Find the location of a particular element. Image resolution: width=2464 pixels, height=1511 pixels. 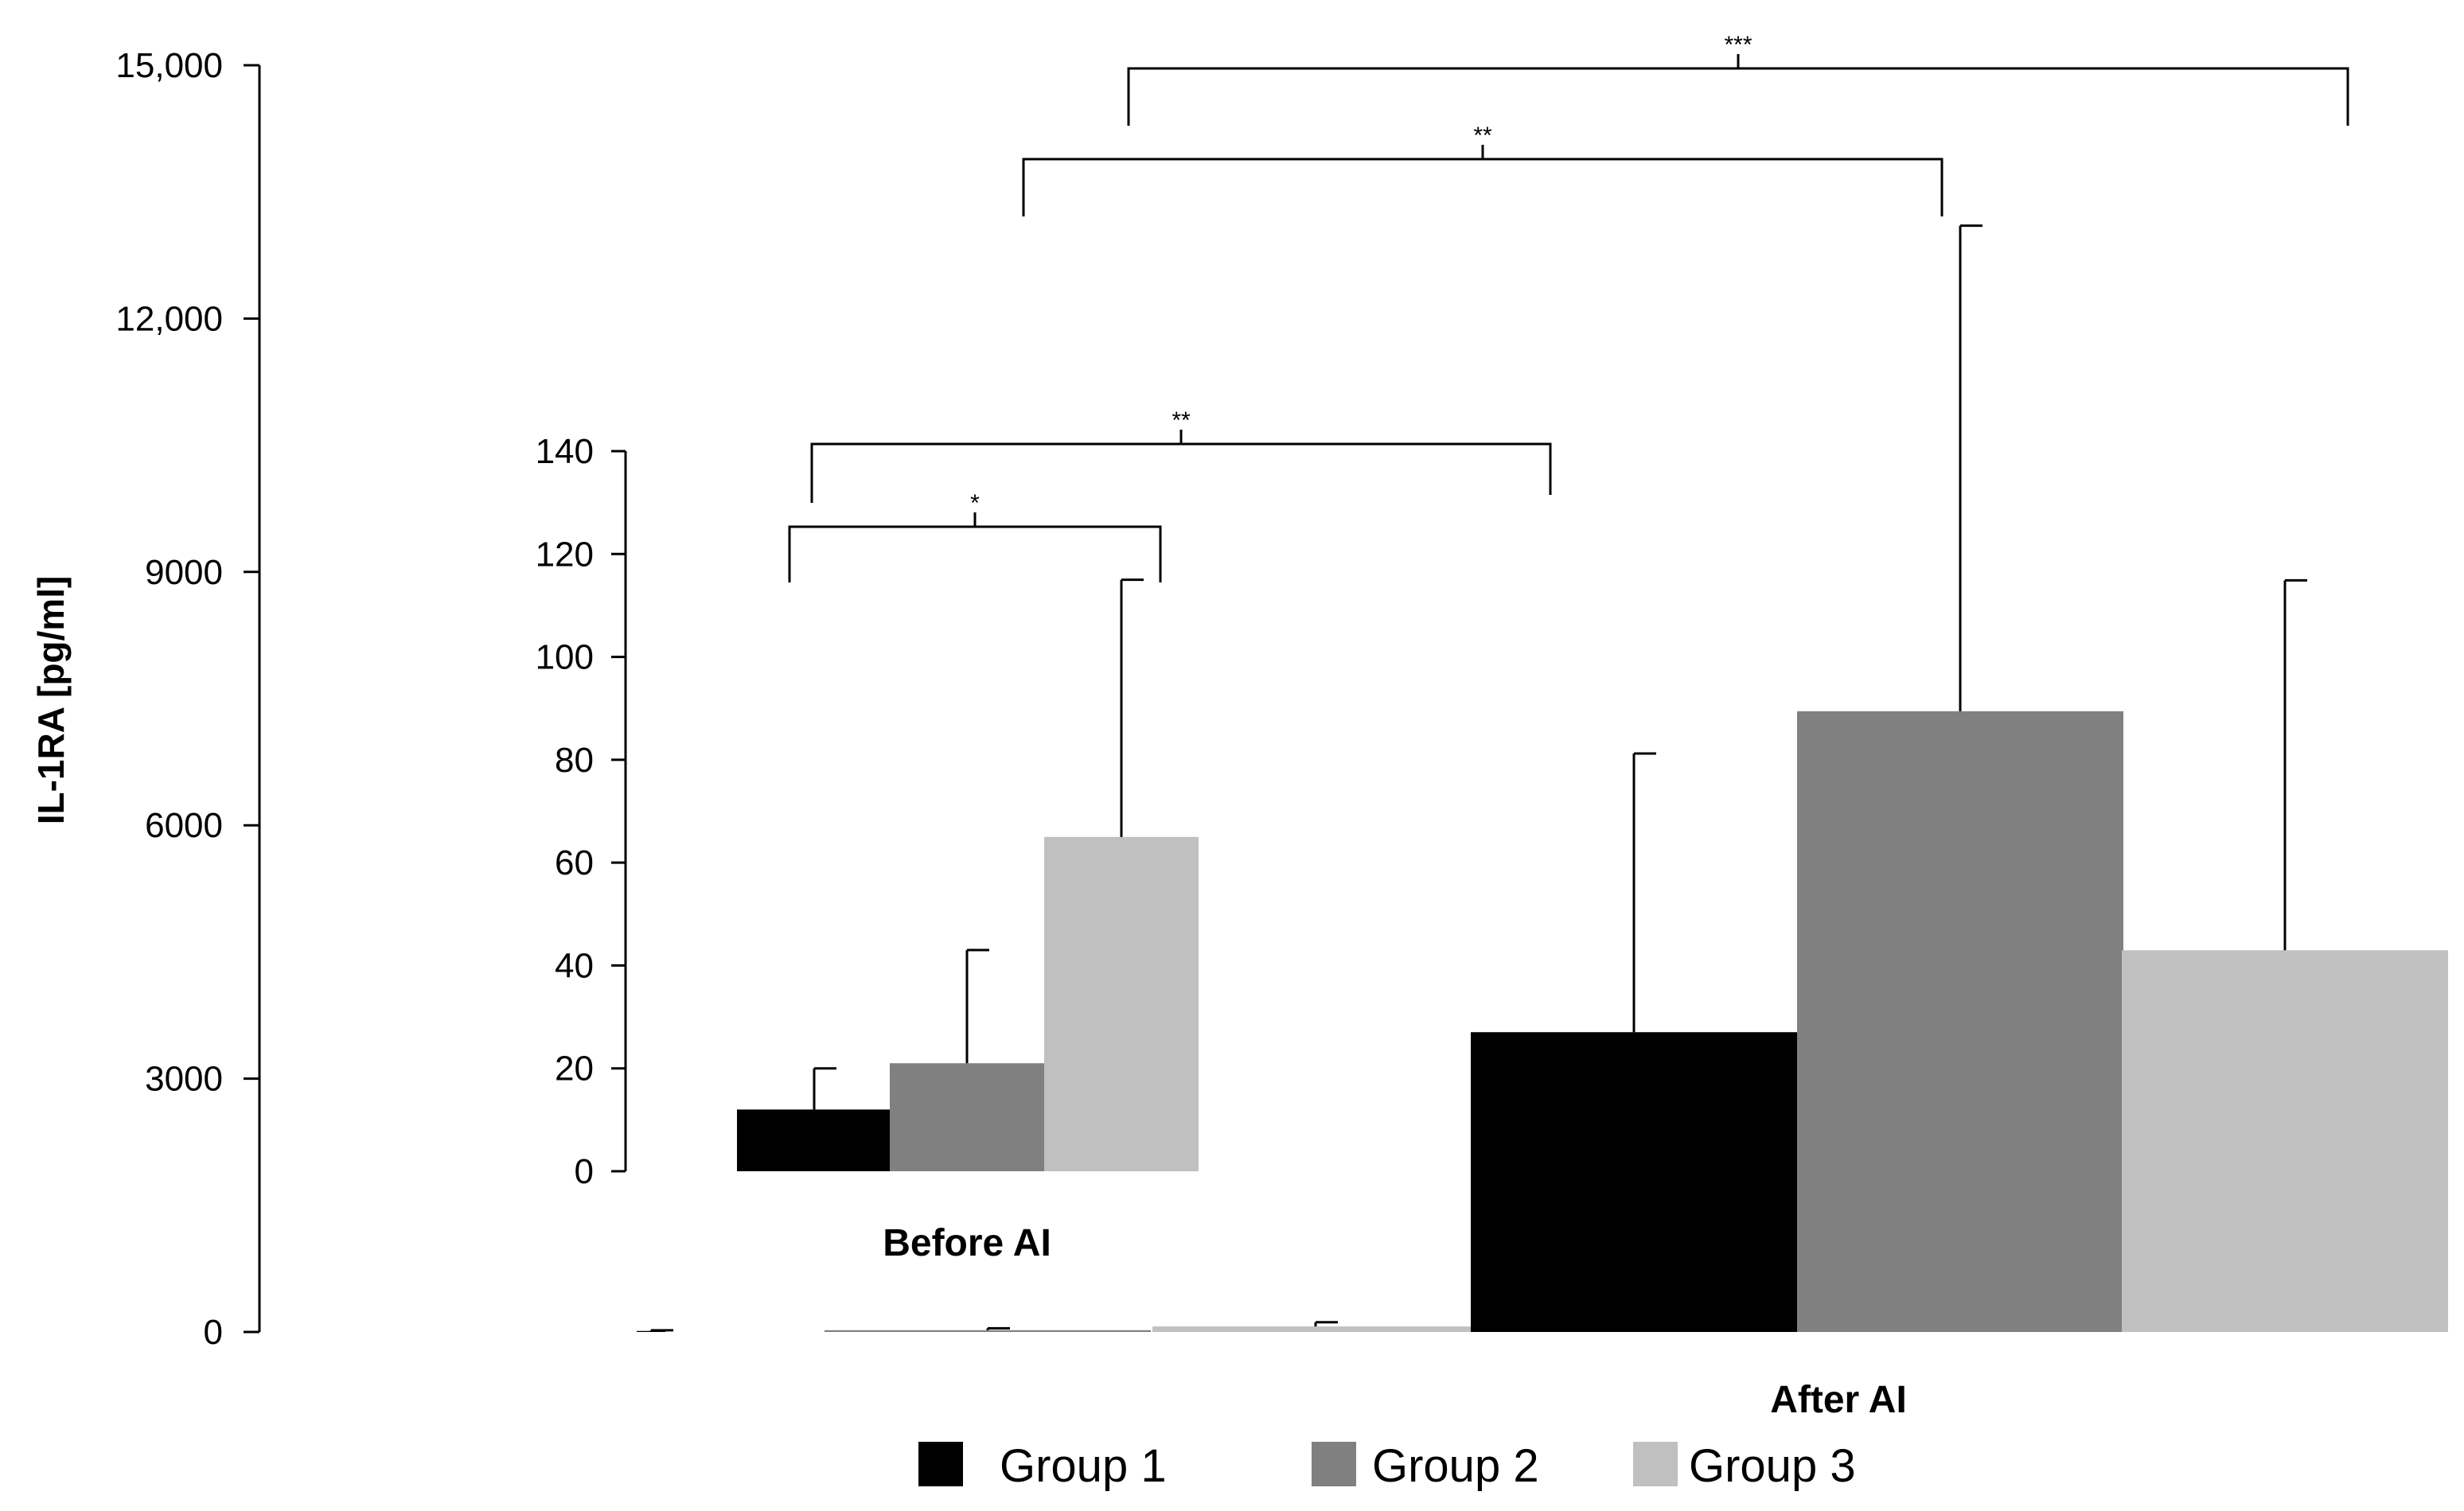

main-y-ticks: 0 3000 6000 9000 12,000 15,000 is located at coordinates (187, 699).